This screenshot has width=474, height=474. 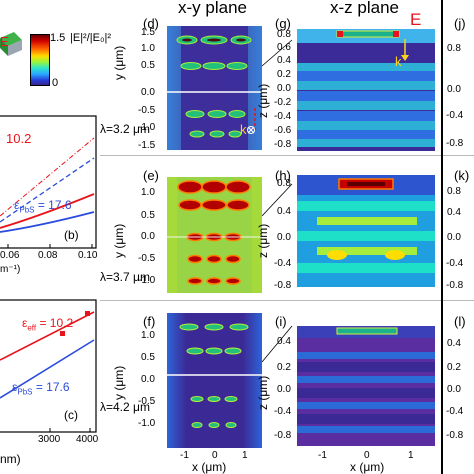 I want to click on b-eps-pbs: εPbS = 17.6, so click(x=43, y=206).